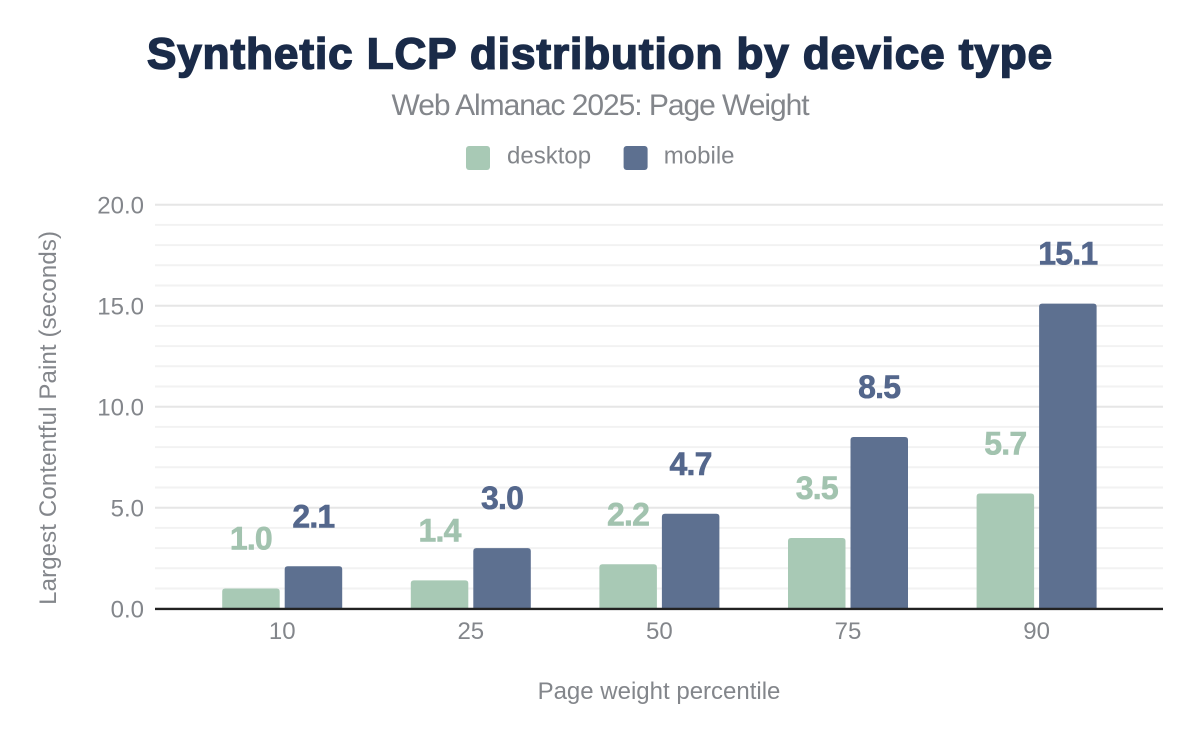  Describe the element at coordinates (120, 407) in the screenshot. I see `svg-text: 10.0` at that location.